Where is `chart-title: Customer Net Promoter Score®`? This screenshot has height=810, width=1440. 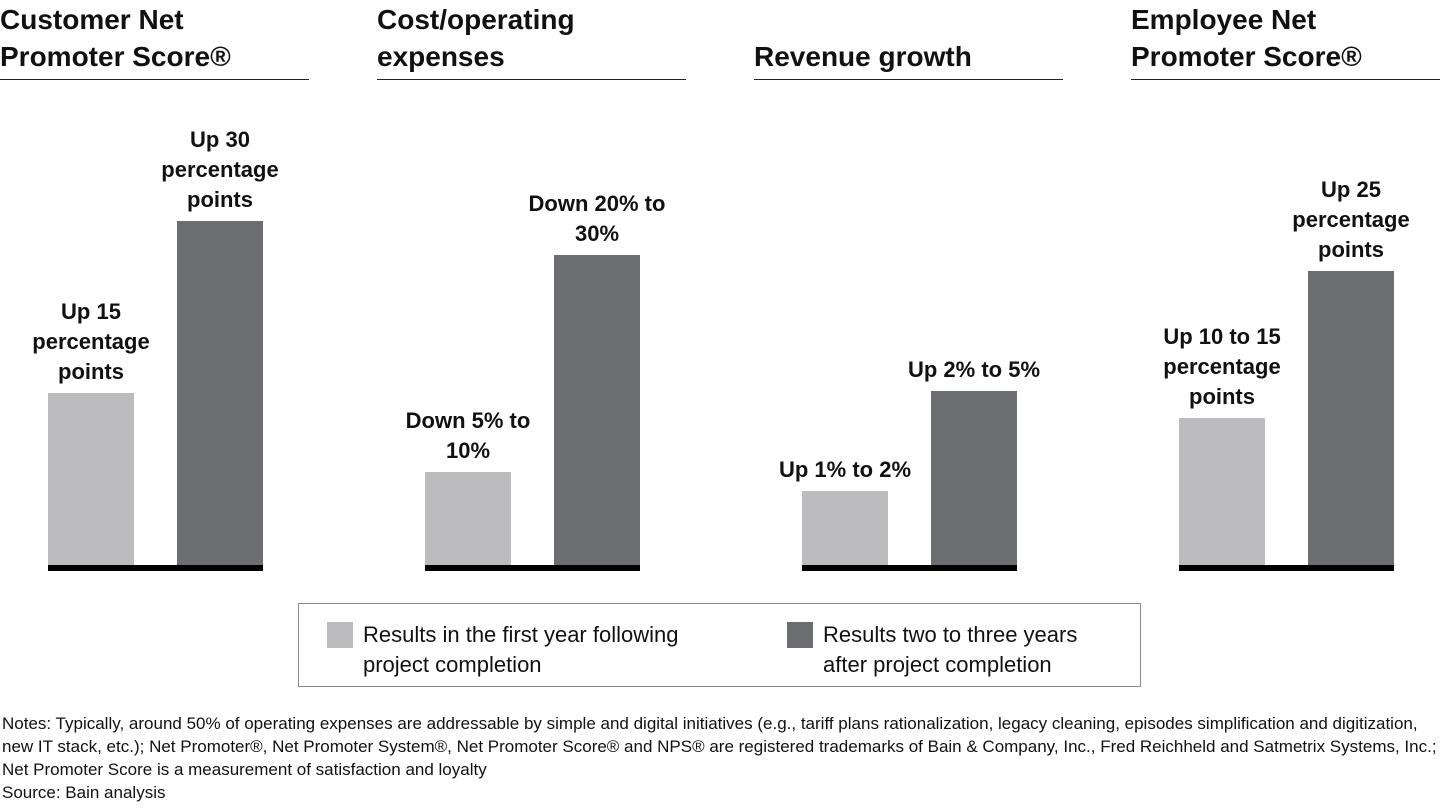
chart-title: Customer Net Promoter Score® is located at coordinates (154, 40).